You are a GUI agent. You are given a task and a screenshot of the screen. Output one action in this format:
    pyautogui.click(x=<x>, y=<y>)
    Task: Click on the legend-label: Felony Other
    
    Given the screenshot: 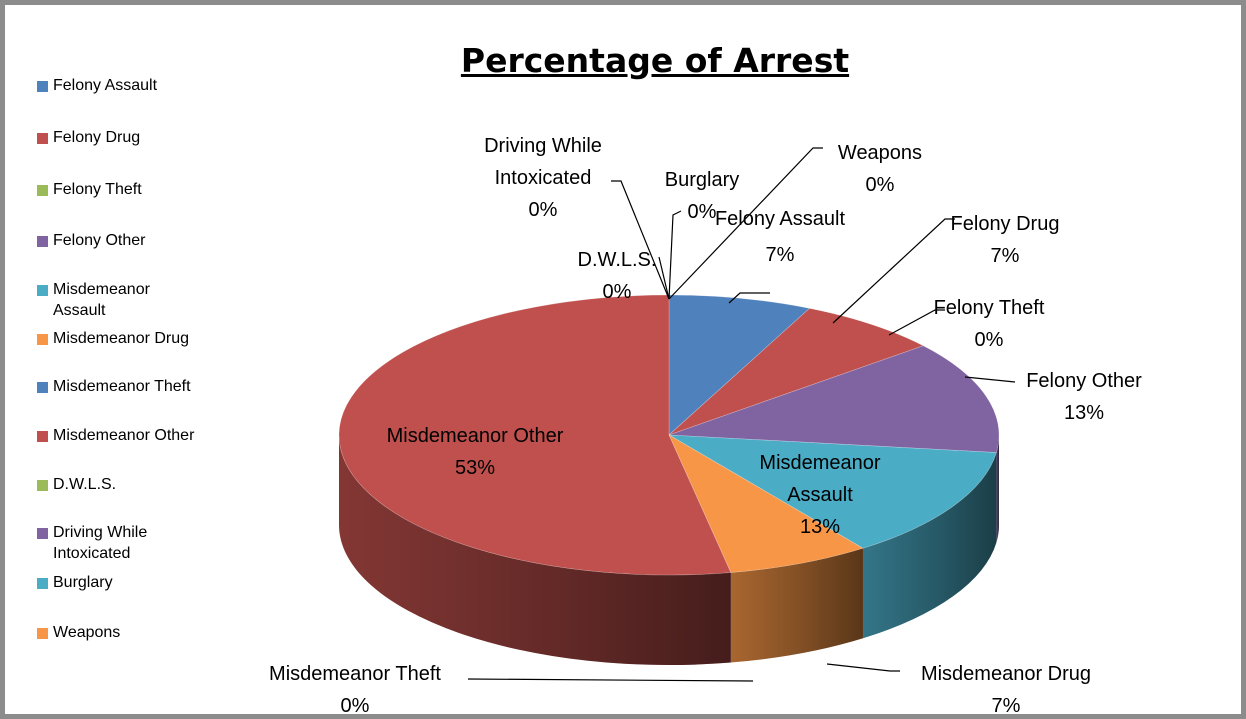 What is the action you would take?
    pyautogui.click(x=99, y=240)
    